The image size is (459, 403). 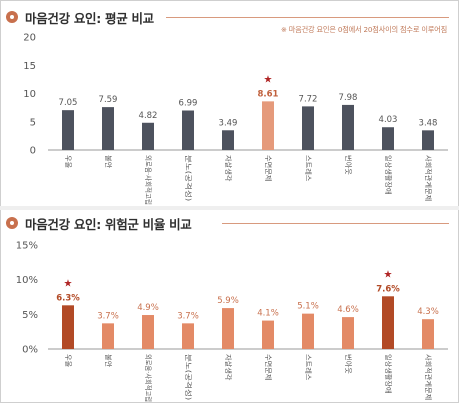 What do you see at coordinates (29, 94) in the screenshot?
I see `y-tick-label: 10` at bounding box center [29, 94].